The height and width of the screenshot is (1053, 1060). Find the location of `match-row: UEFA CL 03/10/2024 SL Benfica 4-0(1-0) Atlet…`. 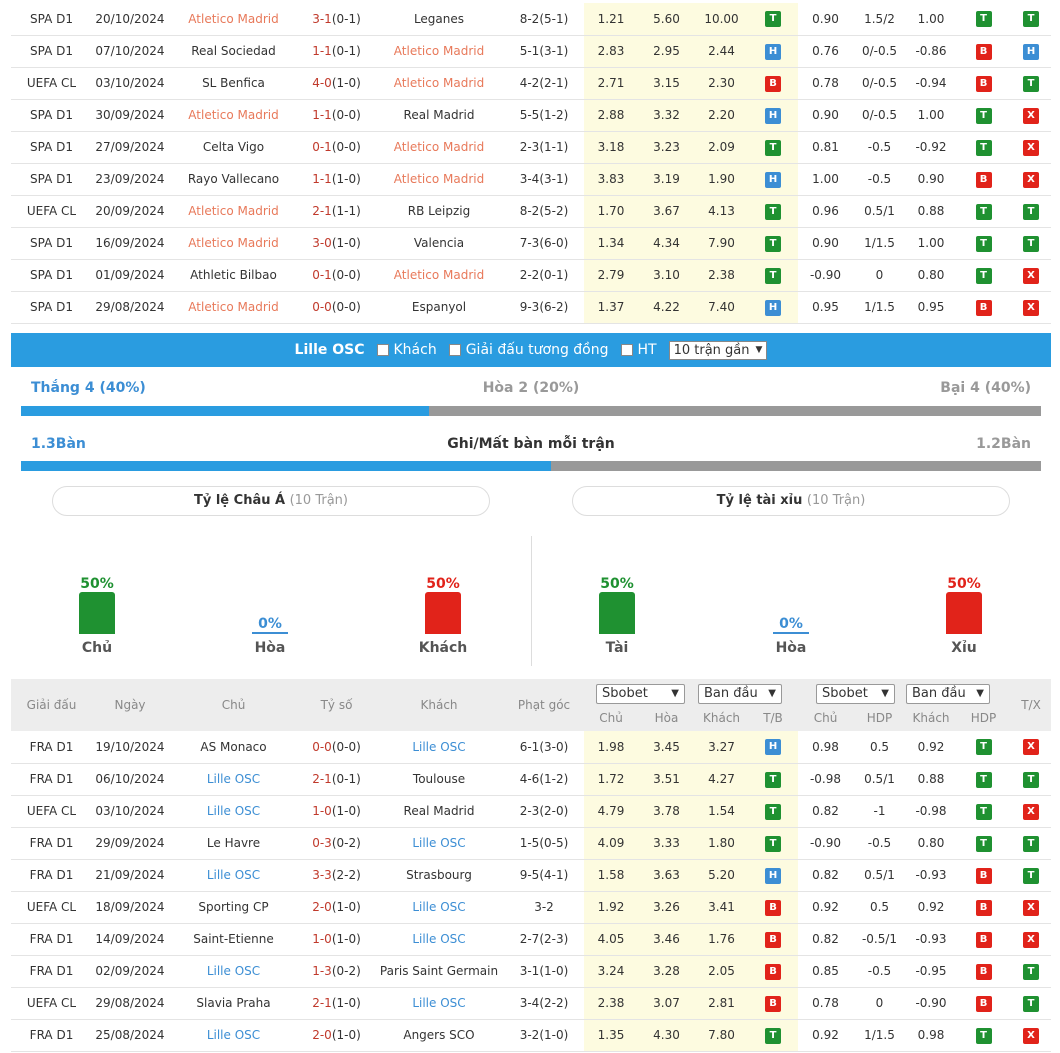

match-row: UEFA CL 03/10/2024 SL Benfica 4-0(1-0) Atlet… is located at coordinates (531, 83).